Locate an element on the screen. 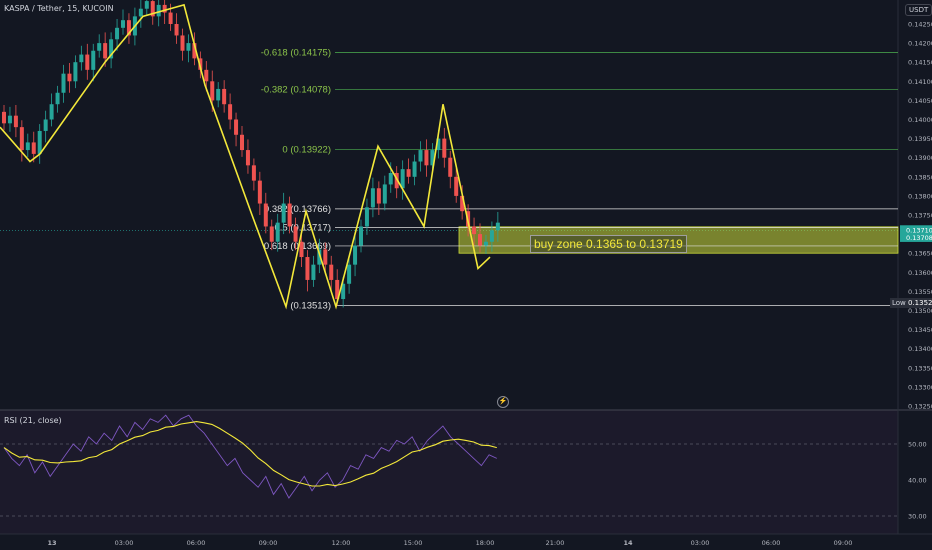 The width and height of the screenshot is (932, 550). last-price-tag-alt is located at coordinates (916, 237).